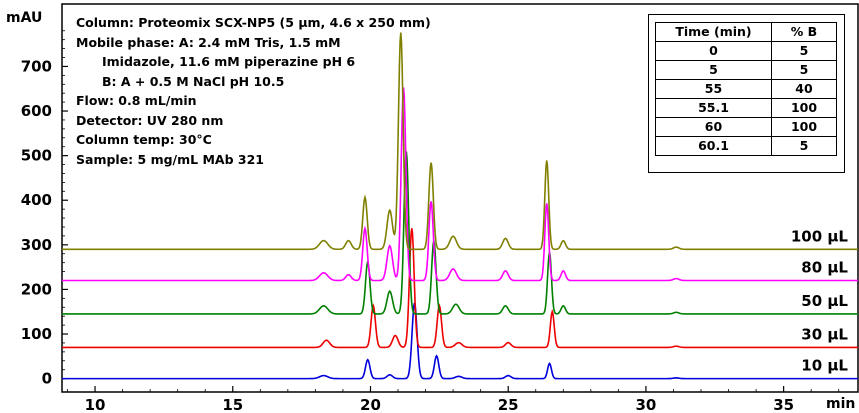 The height and width of the screenshot is (413, 859). I want to click on y-tick-label: 300, so click(36, 245).